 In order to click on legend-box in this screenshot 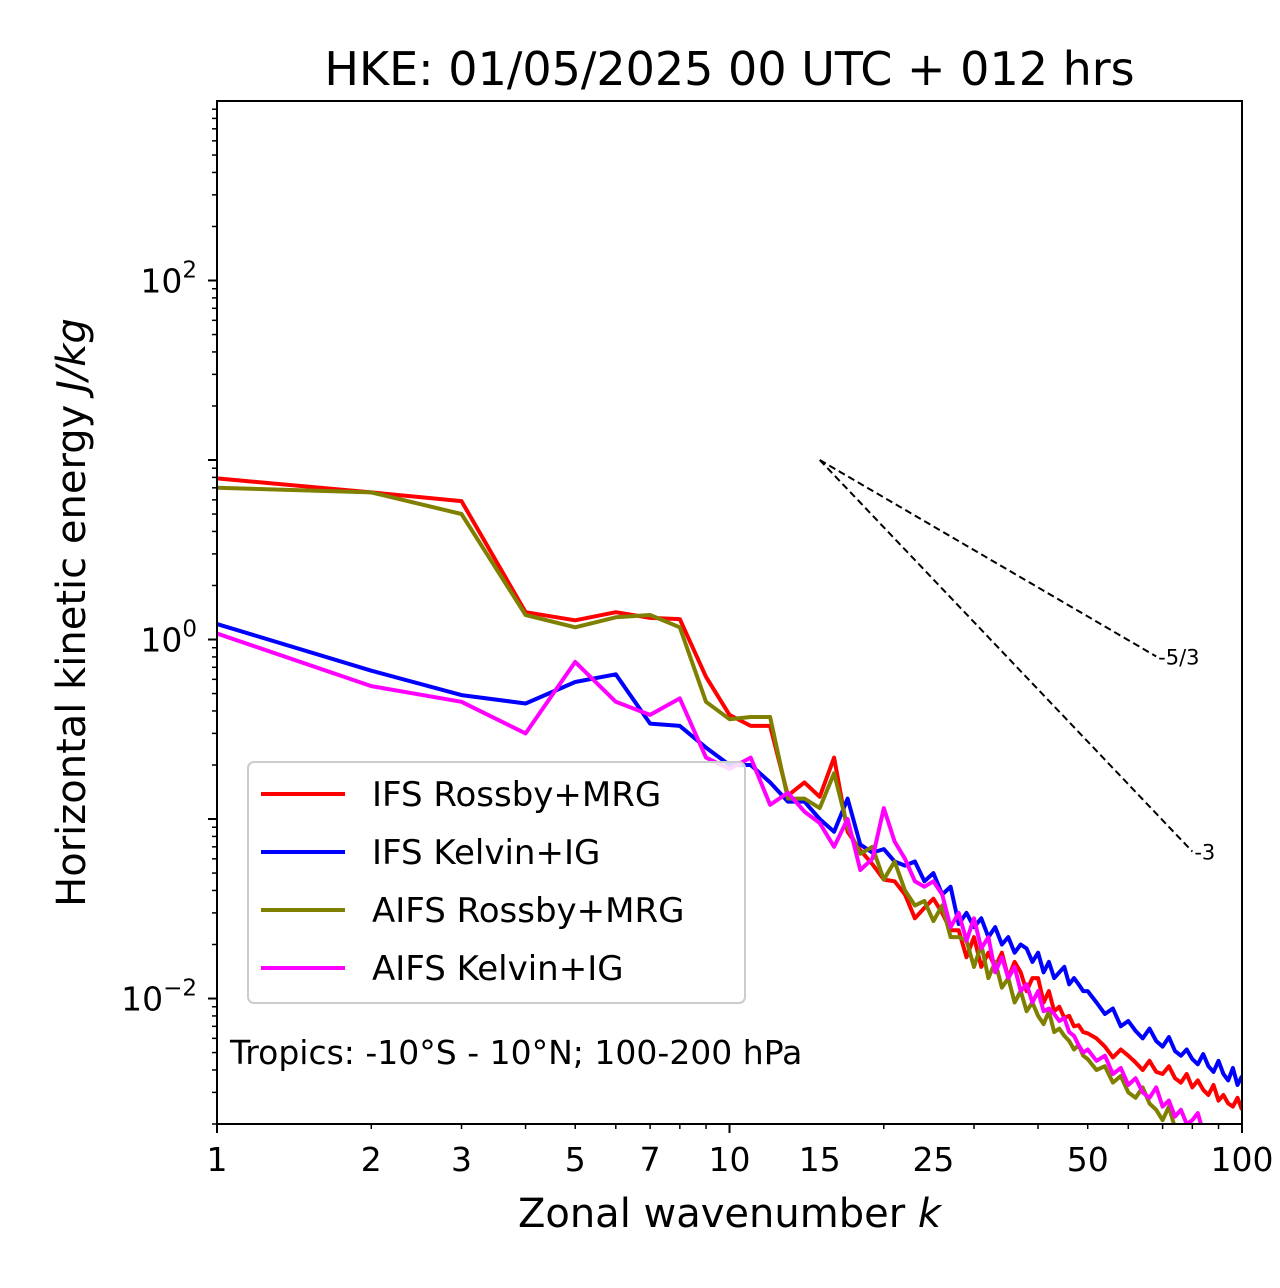, I will do `click(496, 882)`.